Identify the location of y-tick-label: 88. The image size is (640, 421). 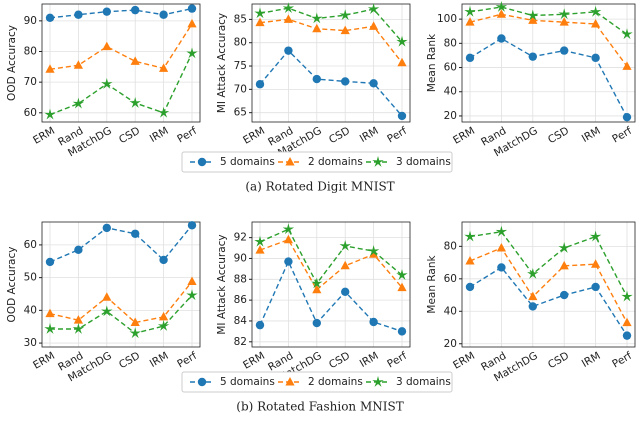
(240, 279).